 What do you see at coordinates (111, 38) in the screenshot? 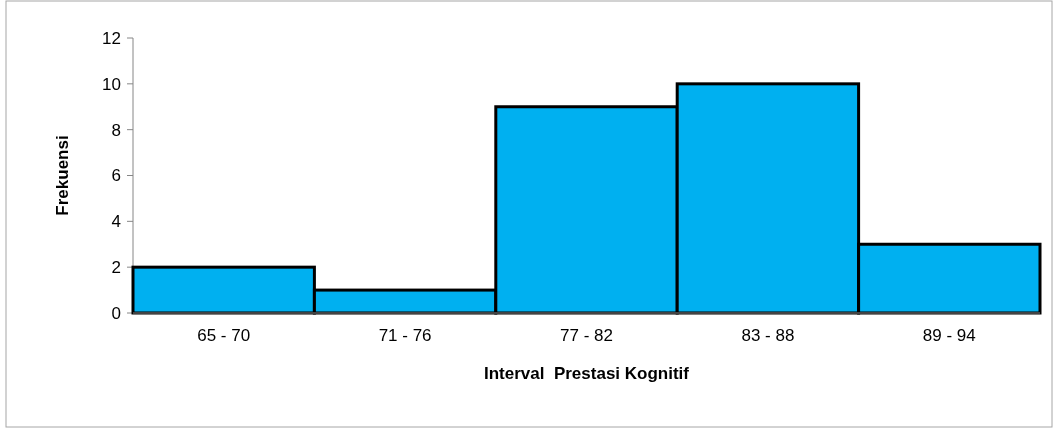
I see `y-tick-label: 12` at bounding box center [111, 38].